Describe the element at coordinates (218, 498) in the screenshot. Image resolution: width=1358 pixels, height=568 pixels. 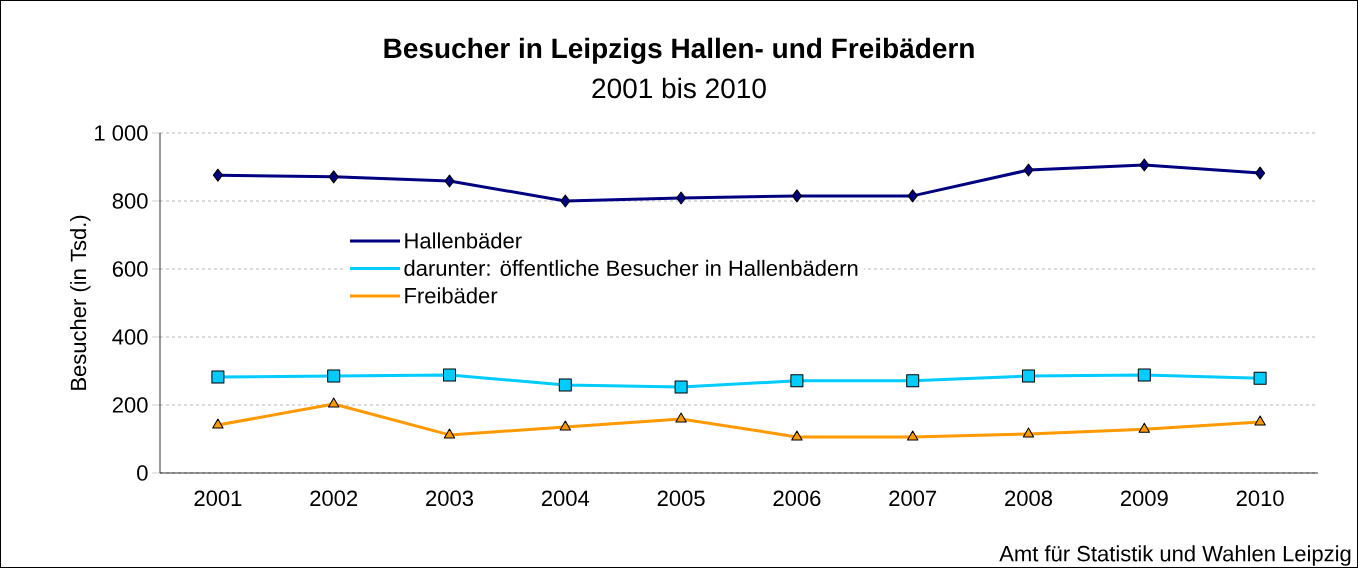
I see `x-tick-label: 2001` at that location.